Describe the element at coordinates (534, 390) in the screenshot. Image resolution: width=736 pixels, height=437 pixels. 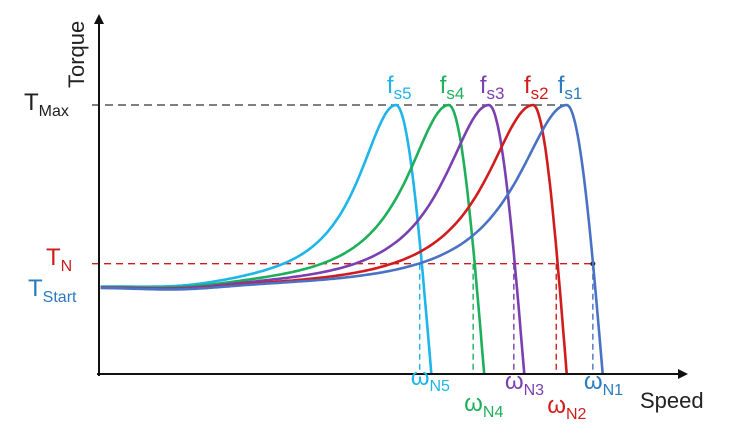
I see `rated-label-fs3-sub: N3` at that location.